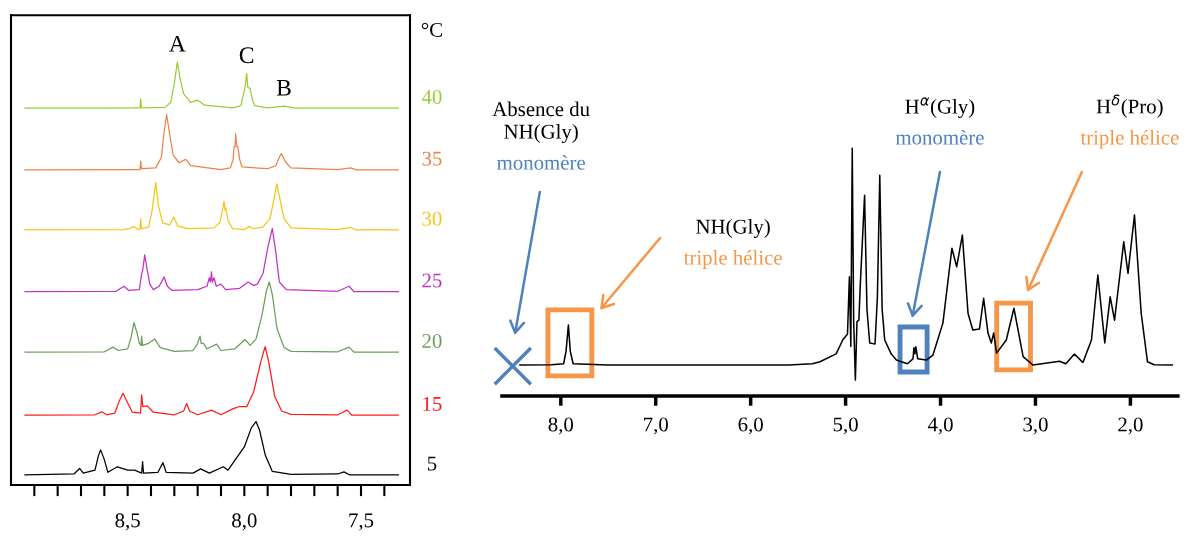 The height and width of the screenshot is (540, 1190). What do you see at coordinates (1129, 106) in the screenshot?
I see `text: H$^{δ}$(Pro)` at bounding box center [1129, 106].